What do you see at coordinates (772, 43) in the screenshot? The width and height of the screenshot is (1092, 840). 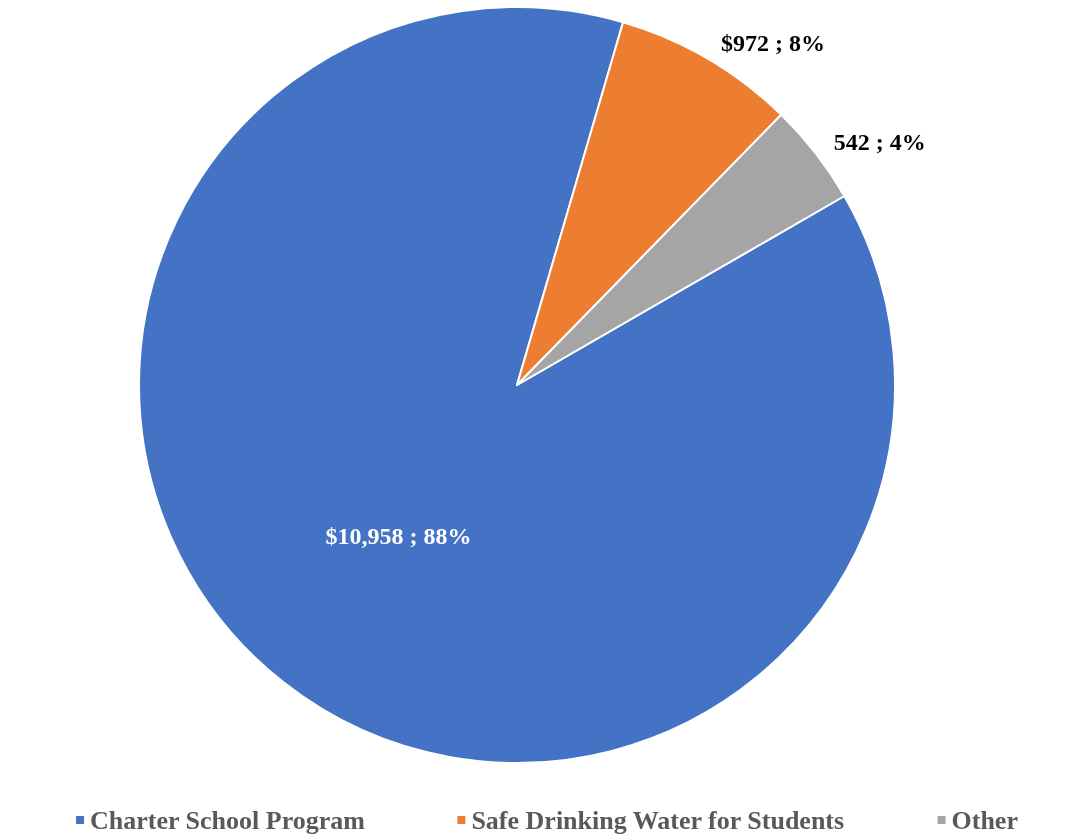 I see `data-label: $972 ; 8%` at bounding box center [772, 43].